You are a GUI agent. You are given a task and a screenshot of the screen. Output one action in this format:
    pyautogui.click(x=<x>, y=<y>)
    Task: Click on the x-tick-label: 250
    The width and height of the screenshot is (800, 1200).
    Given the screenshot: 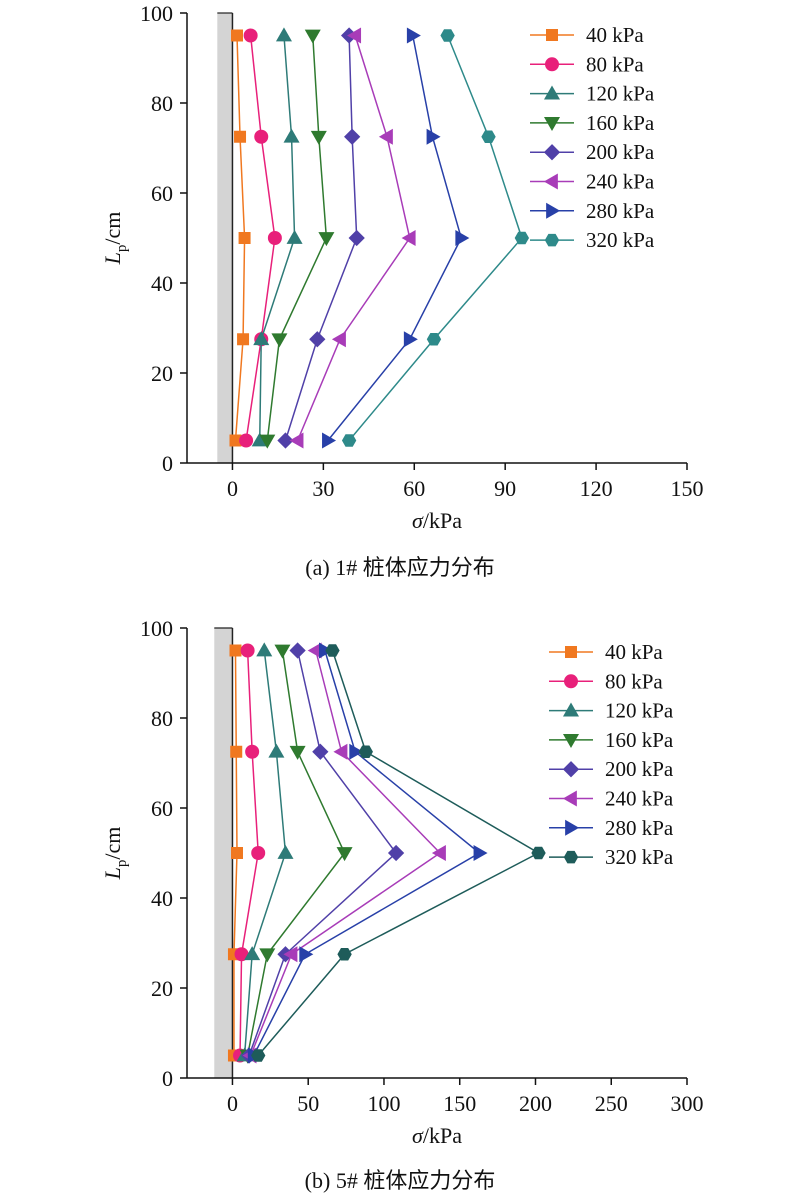 What is the action you would take?
    pyautogui.click(x=611, y=1103)
    